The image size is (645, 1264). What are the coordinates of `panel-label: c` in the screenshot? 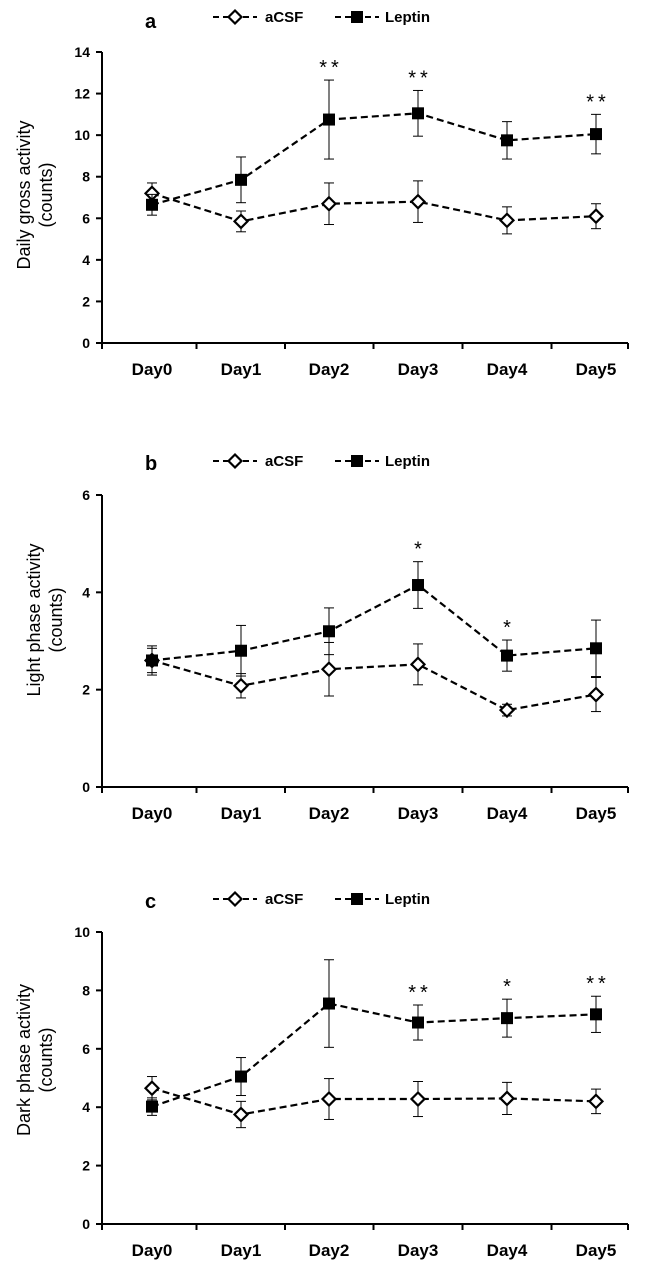 It's located at (150, 902).